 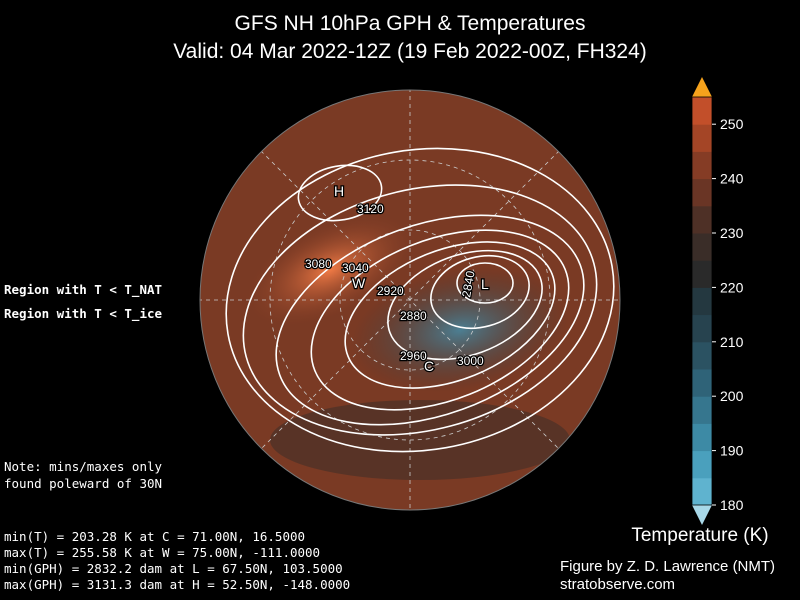 What do you see at coordinates (732, 179) in the screenshot?
I see `colorbar-tick-label: 240` at bounding box center [732, 179].